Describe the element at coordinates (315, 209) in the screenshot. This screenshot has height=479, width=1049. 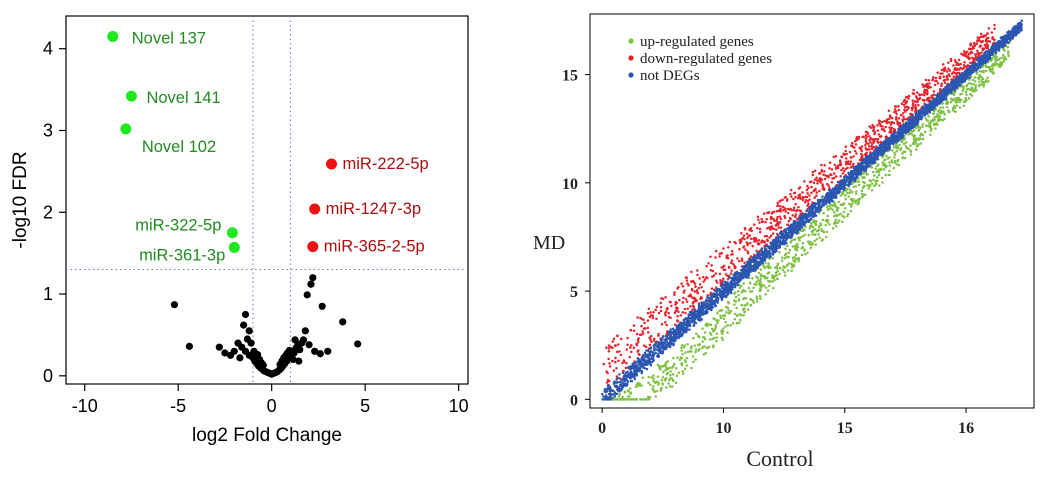
I see `down-regulated-point` at that location.